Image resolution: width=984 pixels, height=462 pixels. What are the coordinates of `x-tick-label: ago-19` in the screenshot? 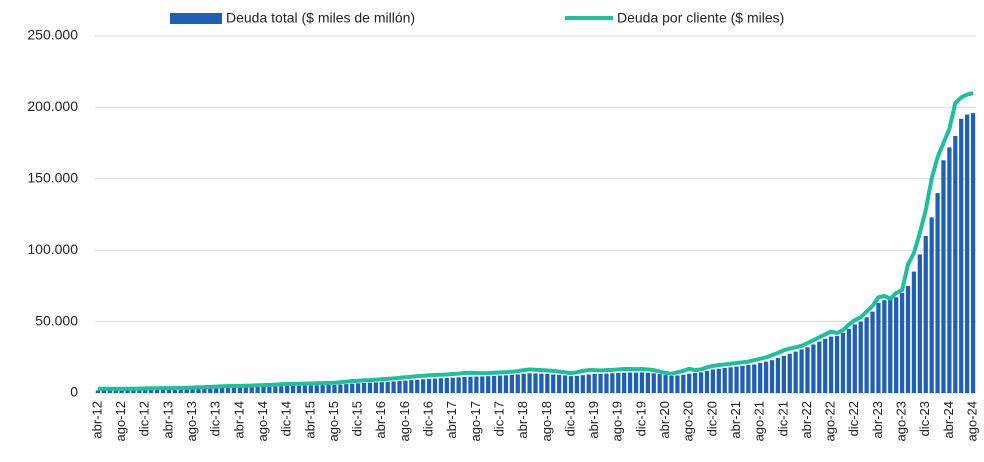 It's located at (617, 421).